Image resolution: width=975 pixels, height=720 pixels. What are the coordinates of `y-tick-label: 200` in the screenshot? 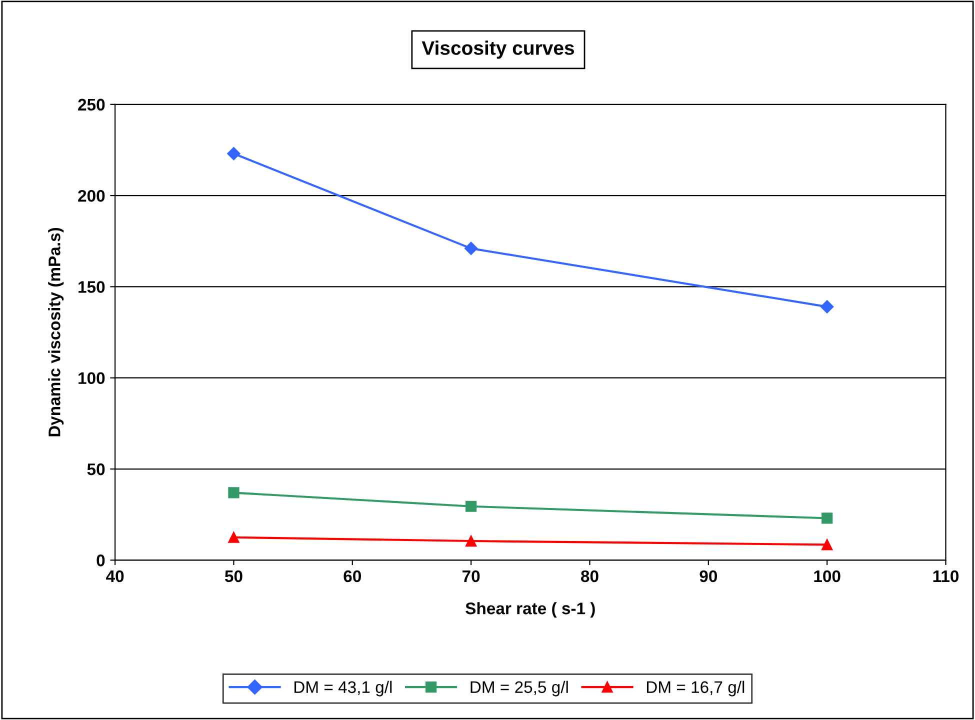 It's located at (91, 196).